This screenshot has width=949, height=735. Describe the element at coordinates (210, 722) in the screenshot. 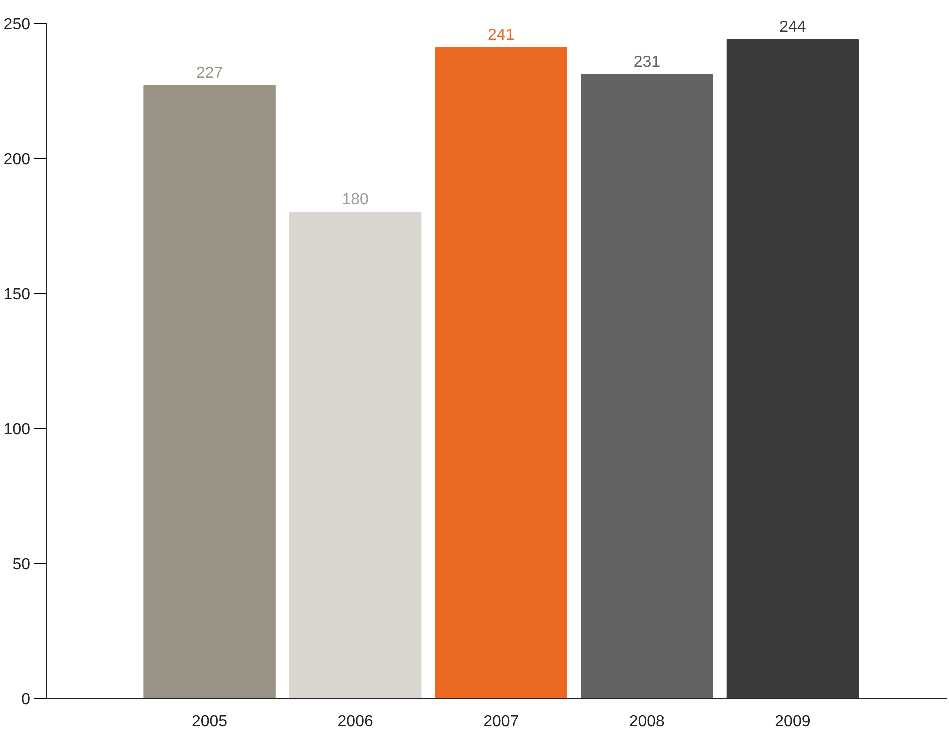

I see `x-tick-label: 2005` at that location.